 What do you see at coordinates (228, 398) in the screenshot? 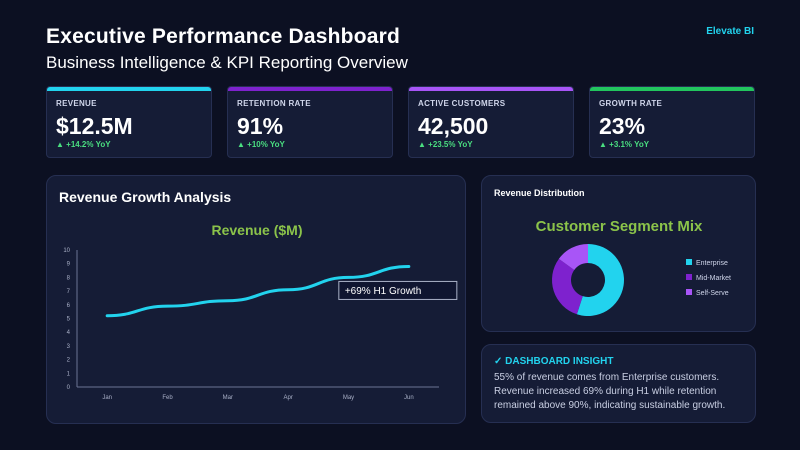
I see `x-tick-label: Mar` at bounding box center [228, 398].